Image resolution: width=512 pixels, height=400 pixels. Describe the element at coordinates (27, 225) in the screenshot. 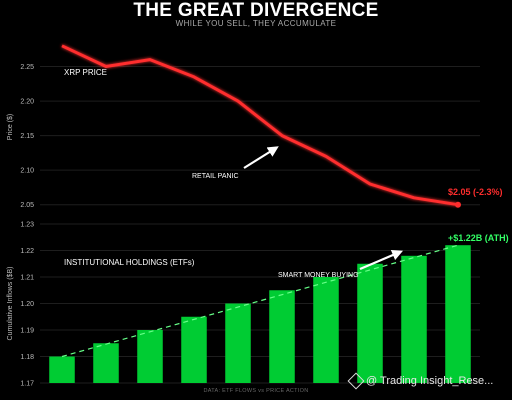

I see `bar-tick-label: 1.23` at that location.